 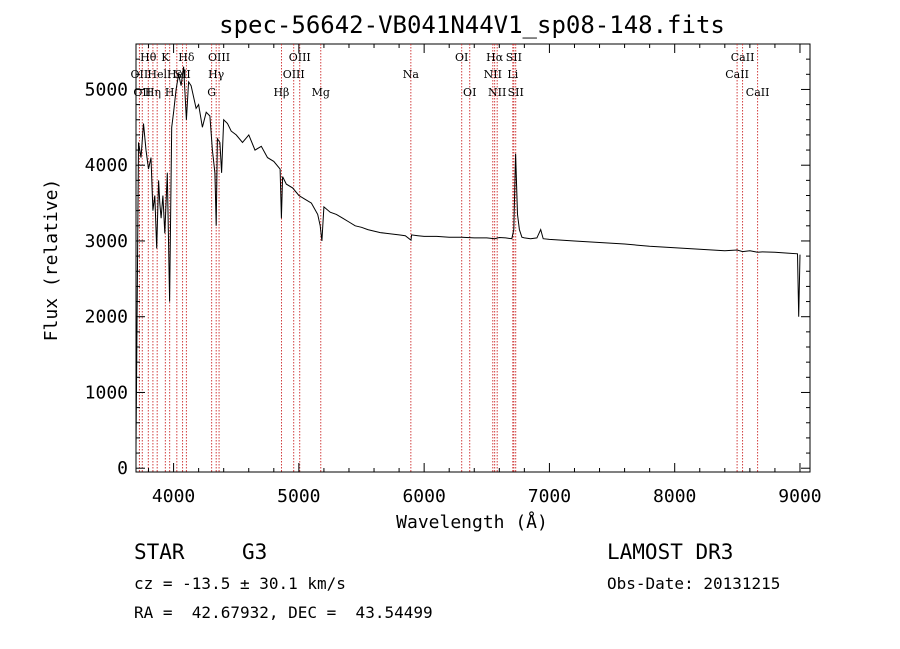 What do you see at coordinates (283, 612) in the screenshot?
I see `coordinates: RA = 42.67932, DEC = 43.54499` at bounding box center [283, 612].